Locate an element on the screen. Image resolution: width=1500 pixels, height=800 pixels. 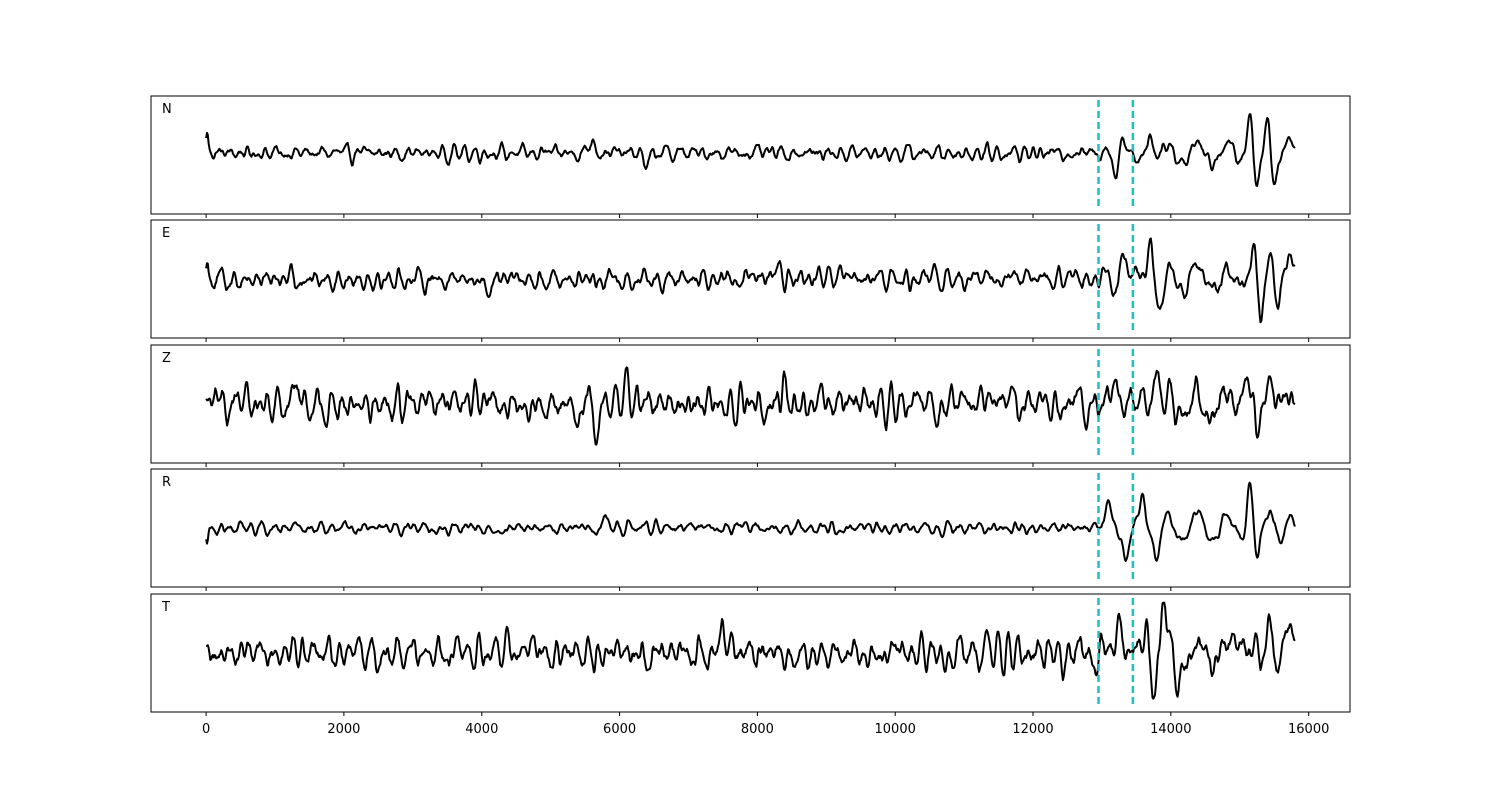
panel-z-trace-layer is located at coordinates (757, 408).